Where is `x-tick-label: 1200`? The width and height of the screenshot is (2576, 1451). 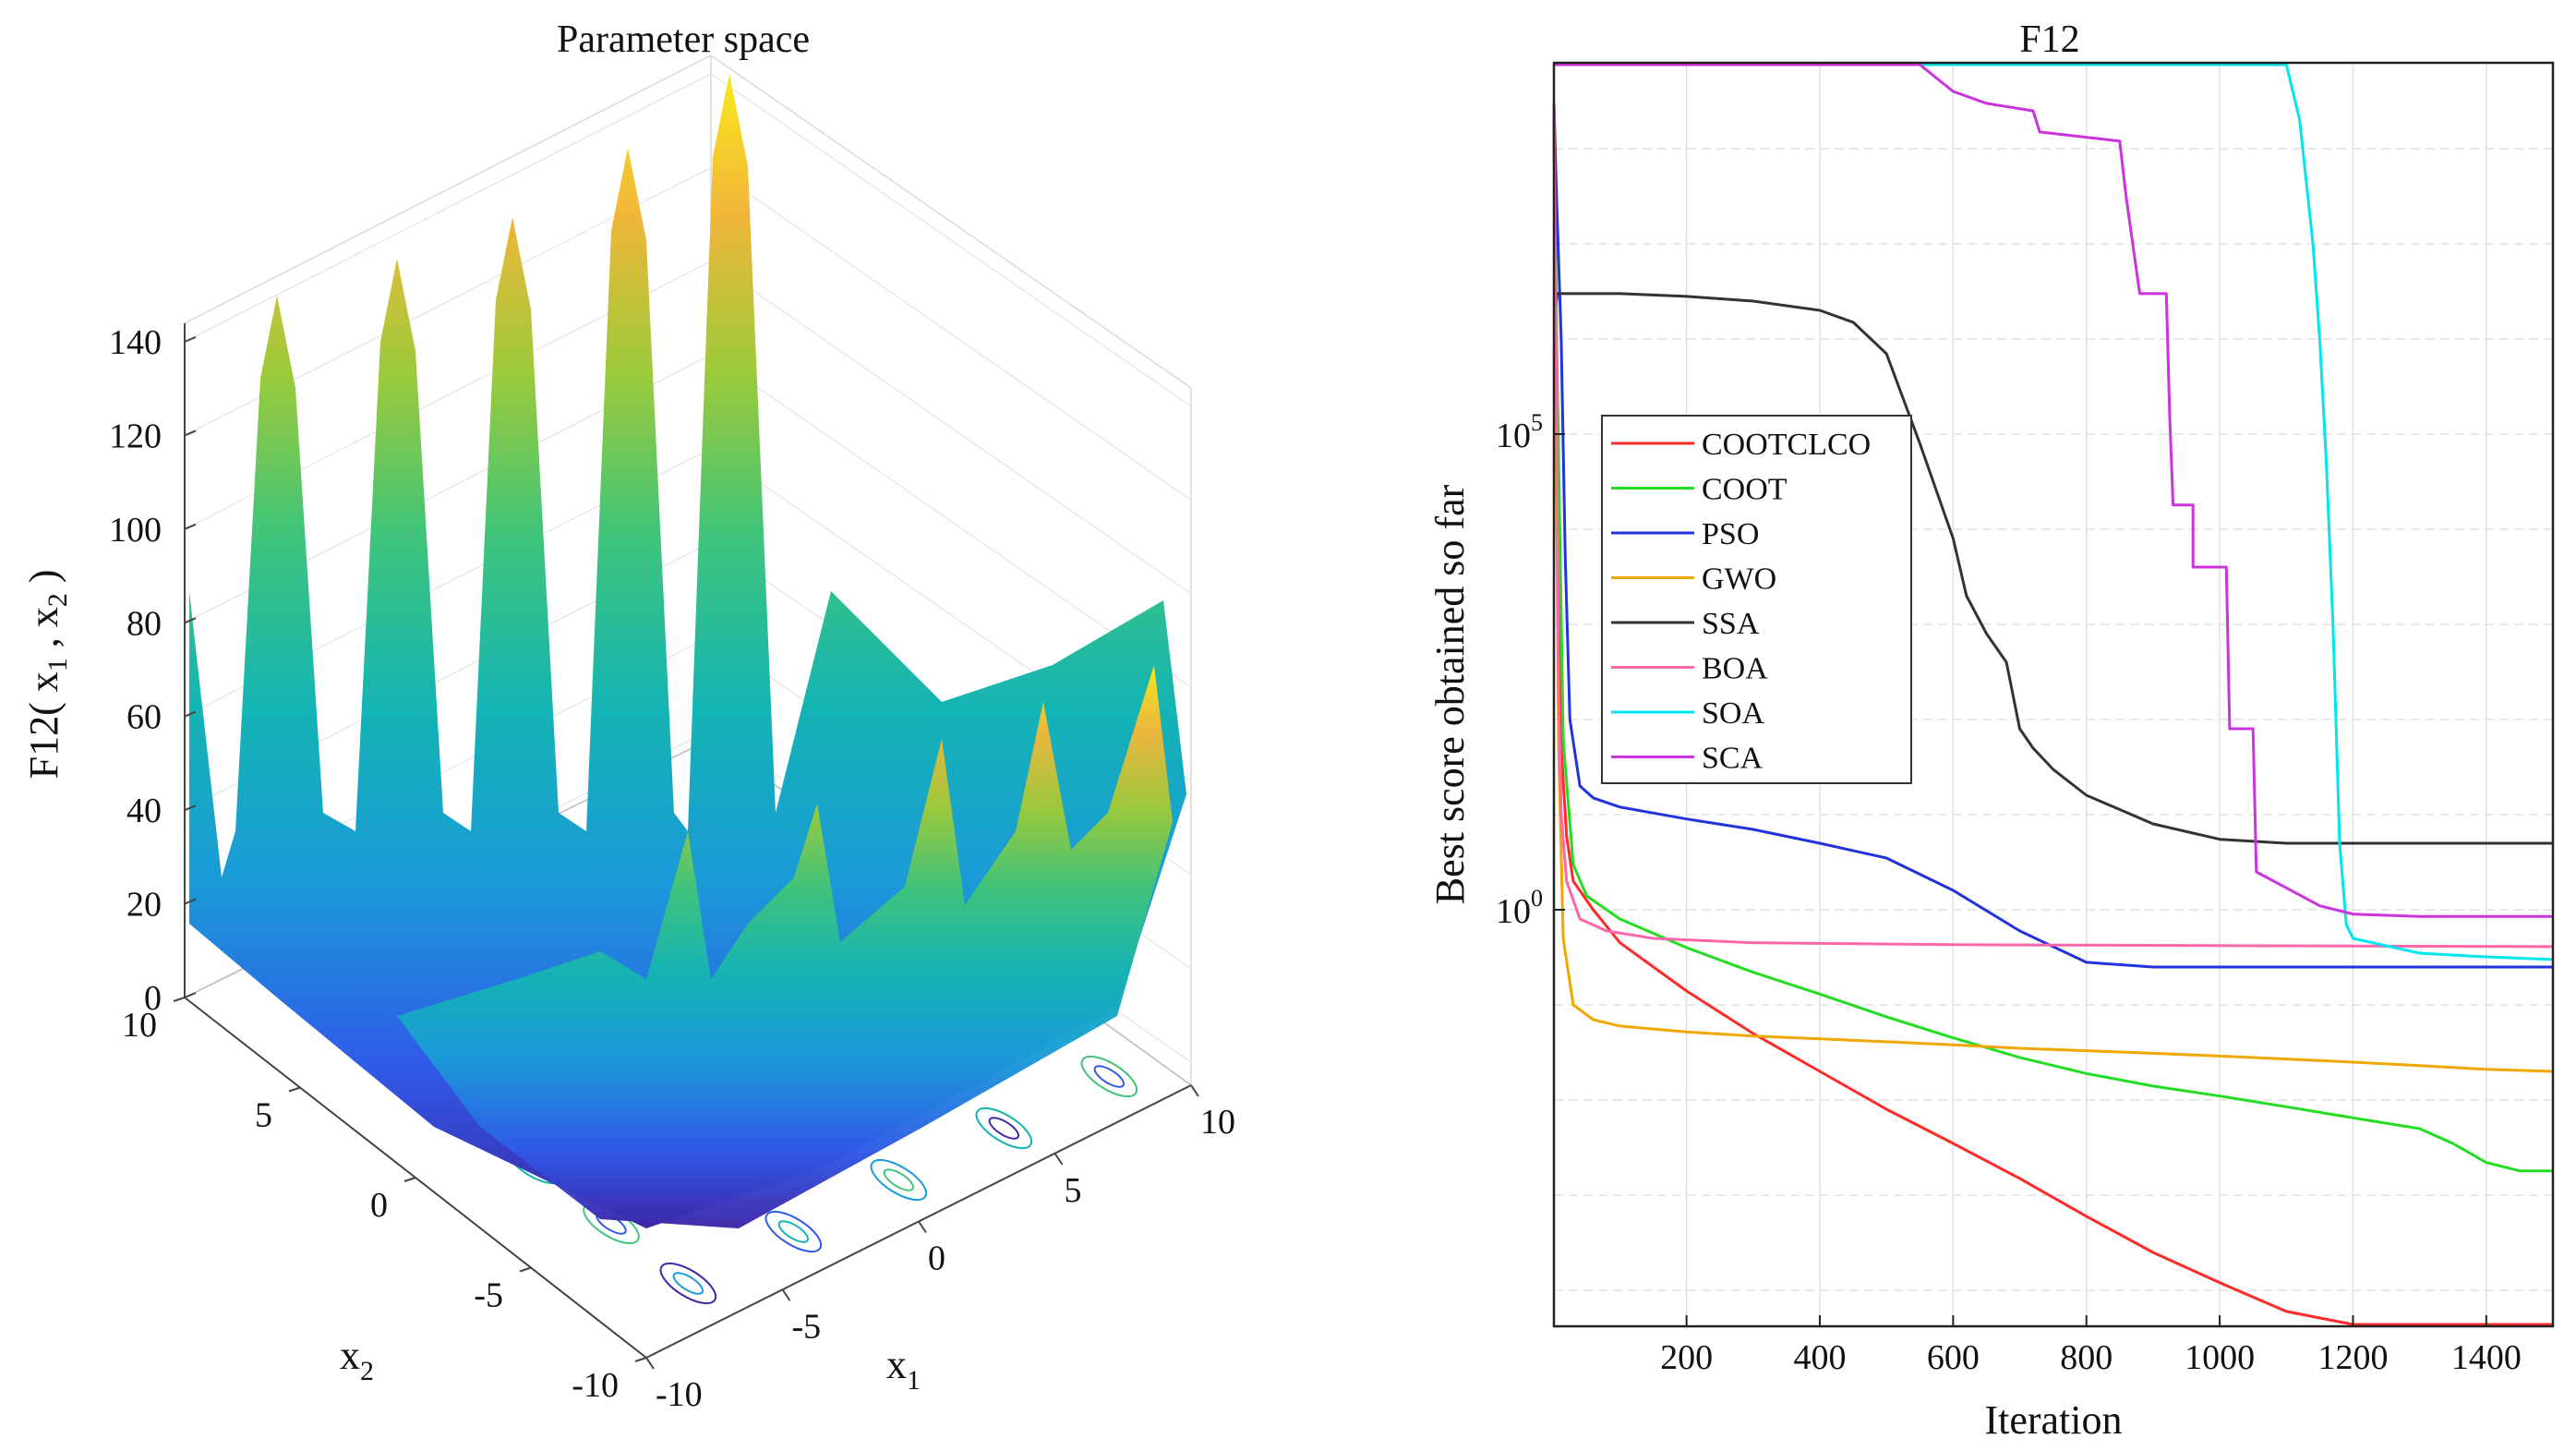
x-tick-label: 1200 is located at coordinates (2352, 1357).